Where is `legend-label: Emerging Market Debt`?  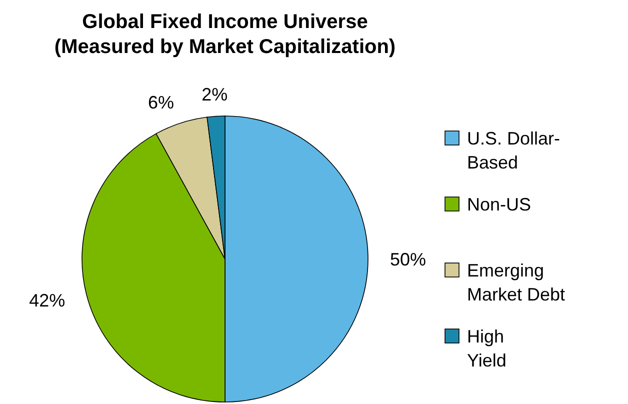
legend-label: Emerging Market Debt is located at coordinates (516, 282).